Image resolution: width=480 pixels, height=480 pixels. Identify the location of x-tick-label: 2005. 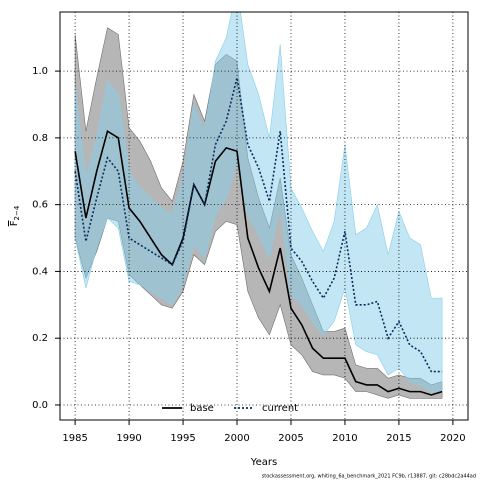
(290, 438).